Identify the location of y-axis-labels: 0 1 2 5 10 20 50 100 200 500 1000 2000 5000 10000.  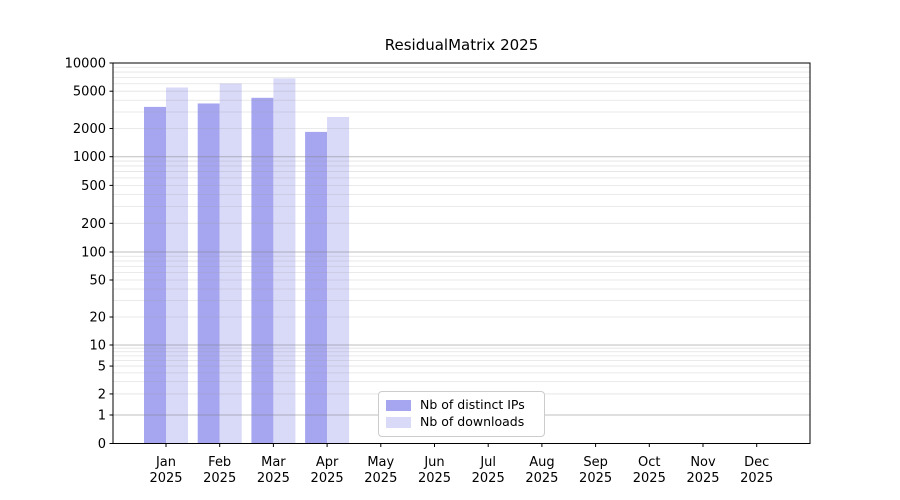
(85, 255).